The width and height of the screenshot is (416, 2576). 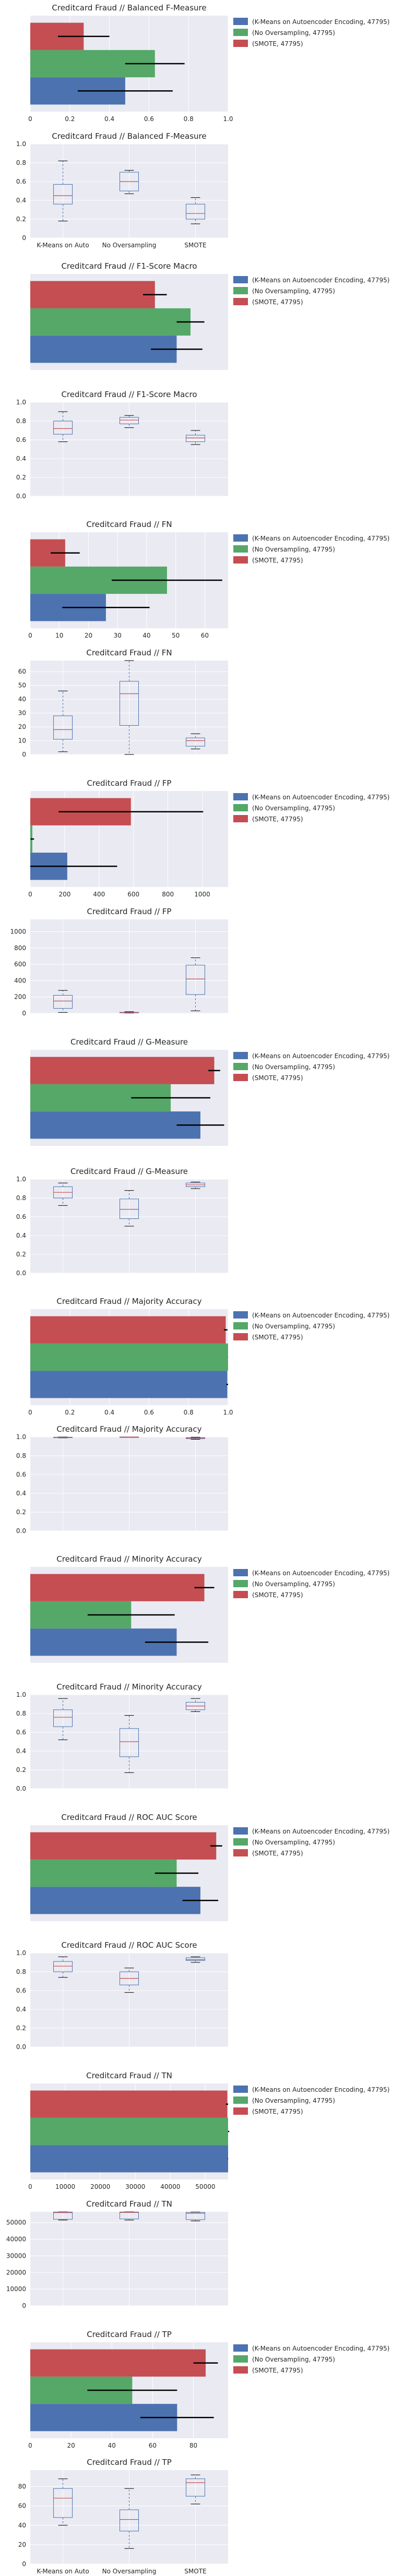 What do you see at coordinates (129, 394) in the screenshot?
I see `chart-title: Creditcard Fraud // F1-Score Macro` at bounding box center [129, 394].